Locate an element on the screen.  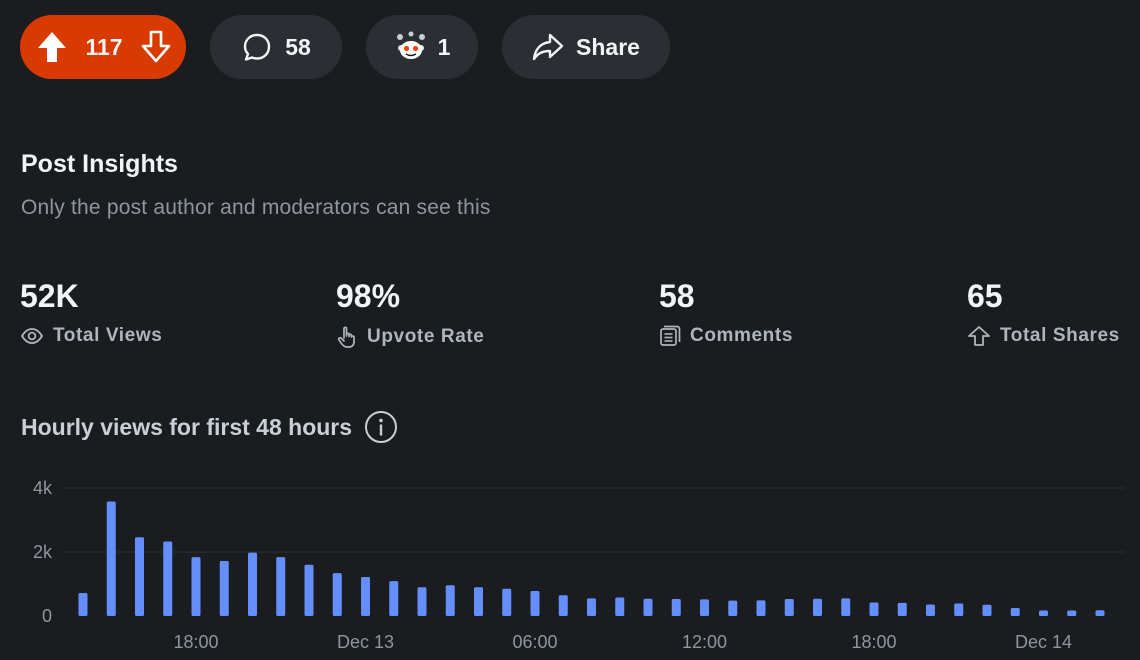
y-tick-label: 0 is located at coordinates (47, 616).